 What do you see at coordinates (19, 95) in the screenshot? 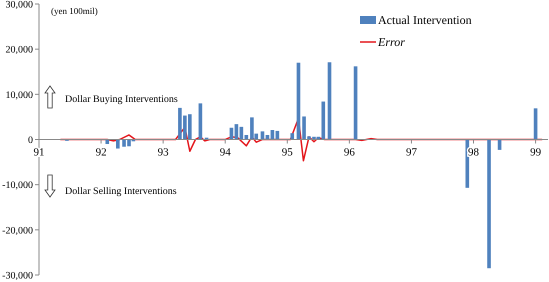
I see `y-tick-label: 10,000` at bounding box center [19, 95].